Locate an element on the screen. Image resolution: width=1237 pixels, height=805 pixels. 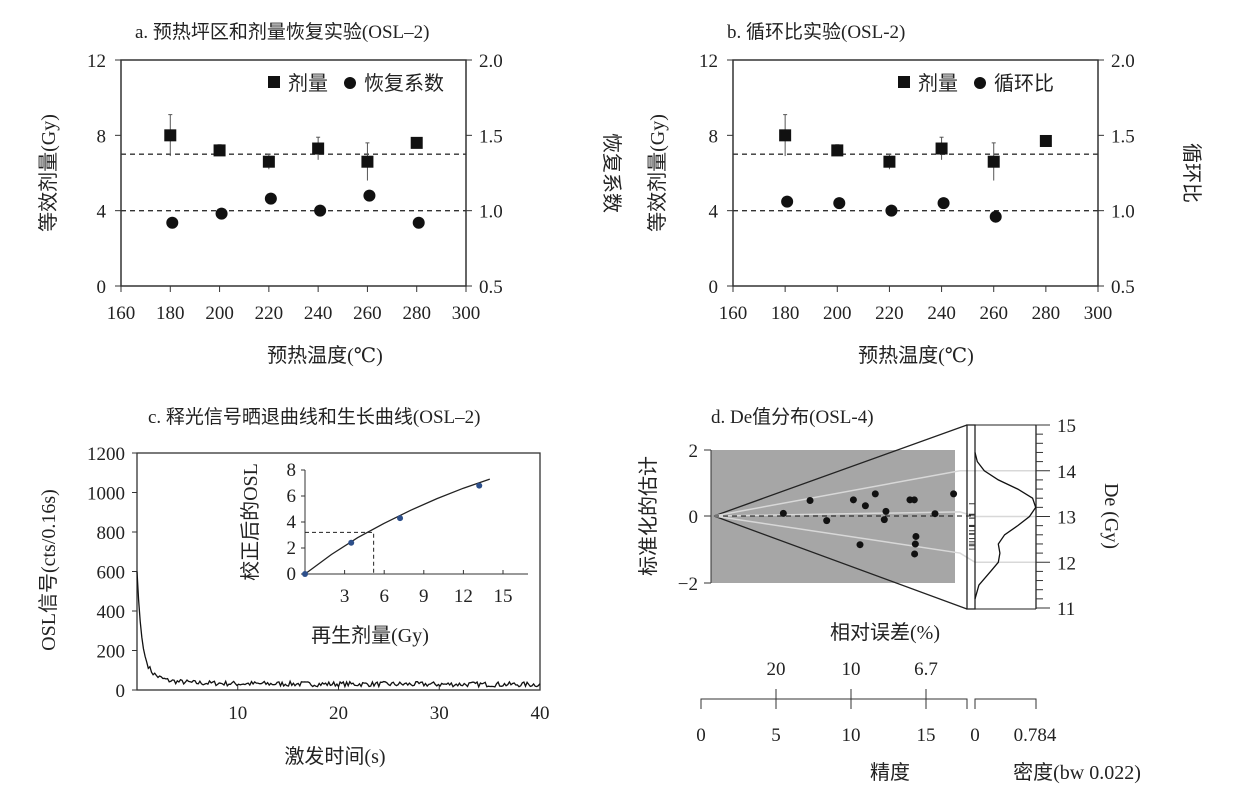
relative-error-tick-label: 20 is located at coordinates (776, 669).